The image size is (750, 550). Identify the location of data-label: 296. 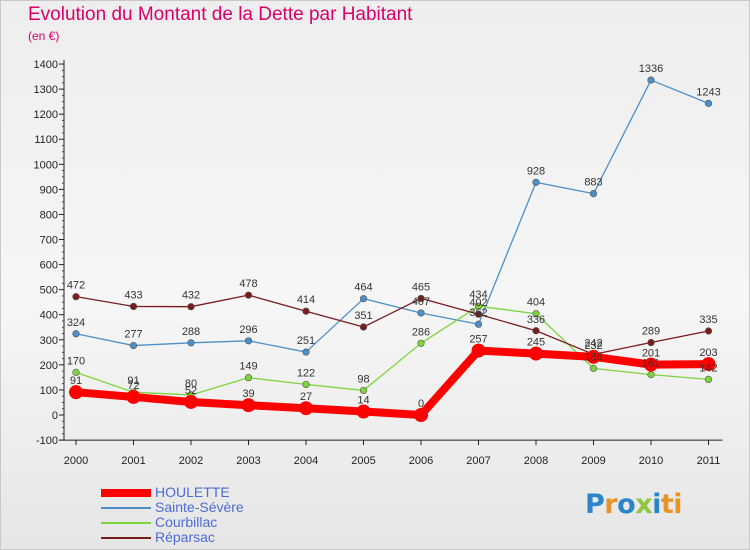
(248, 330).